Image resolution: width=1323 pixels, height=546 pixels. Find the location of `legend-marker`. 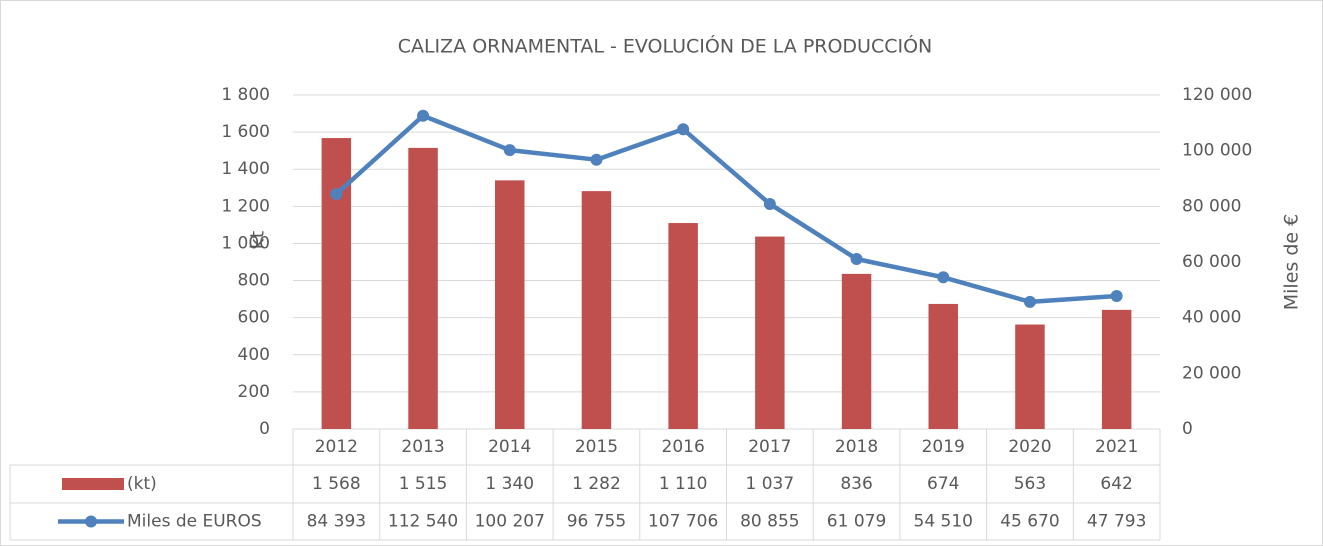

legend-marker is located at coordinates (91, 521).